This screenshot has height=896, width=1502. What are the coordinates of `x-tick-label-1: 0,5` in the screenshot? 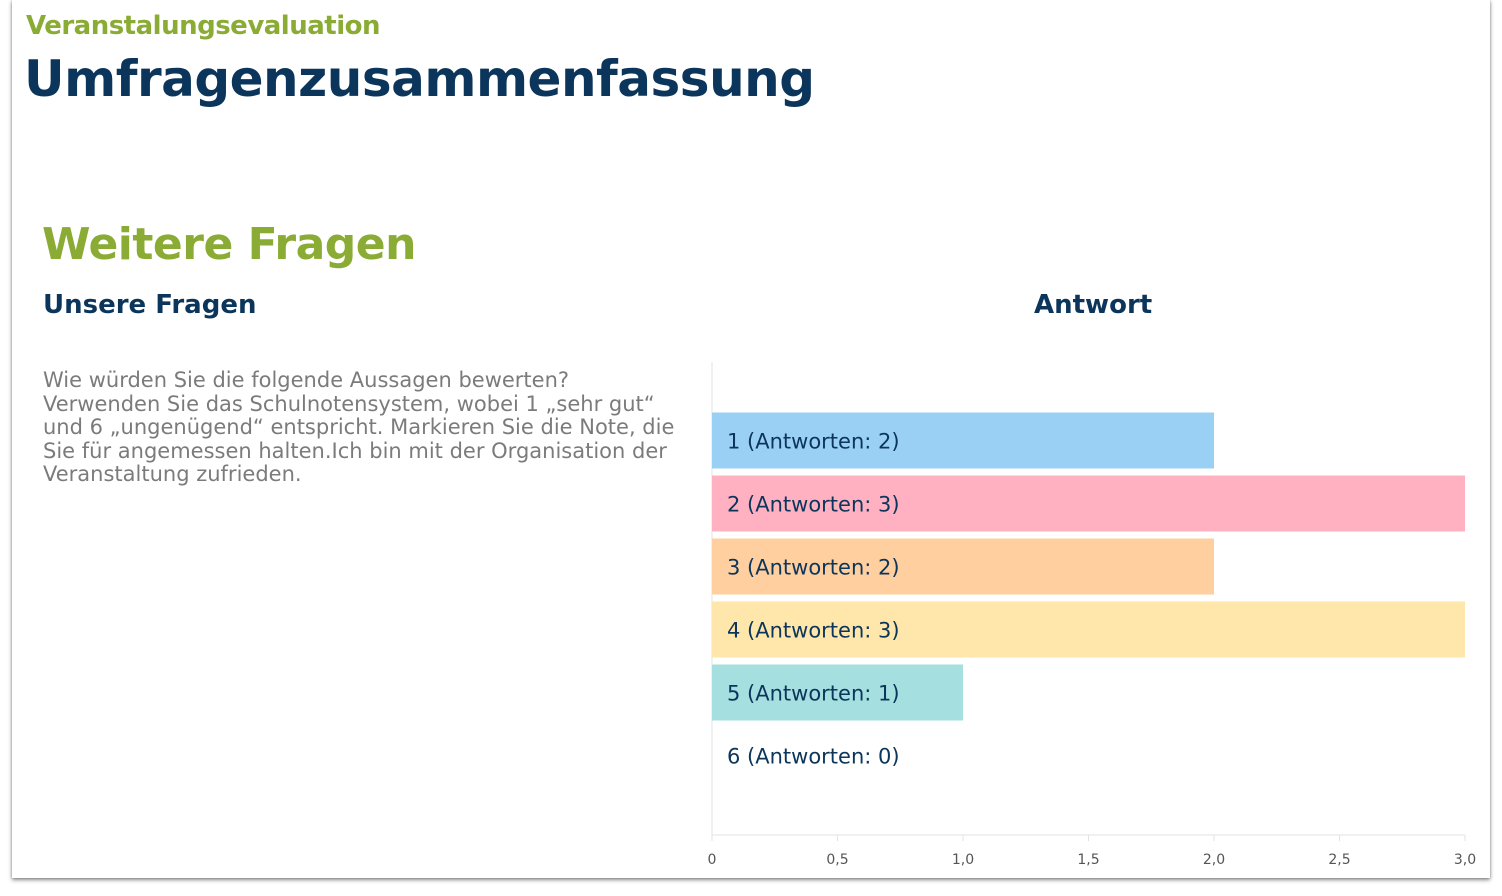 It's located at (837, 860).